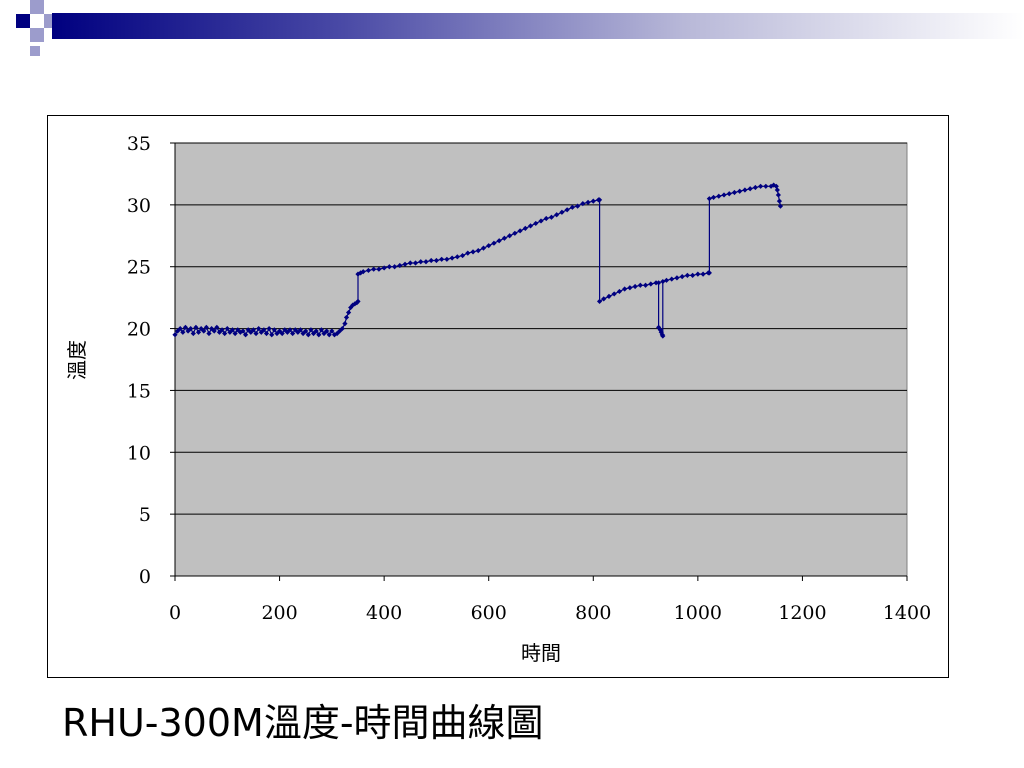 The image size is (1024, 768). Describe the element at coordinates (698, 613) in the screenshot. I see `x-tick-label: 1000` at that location.